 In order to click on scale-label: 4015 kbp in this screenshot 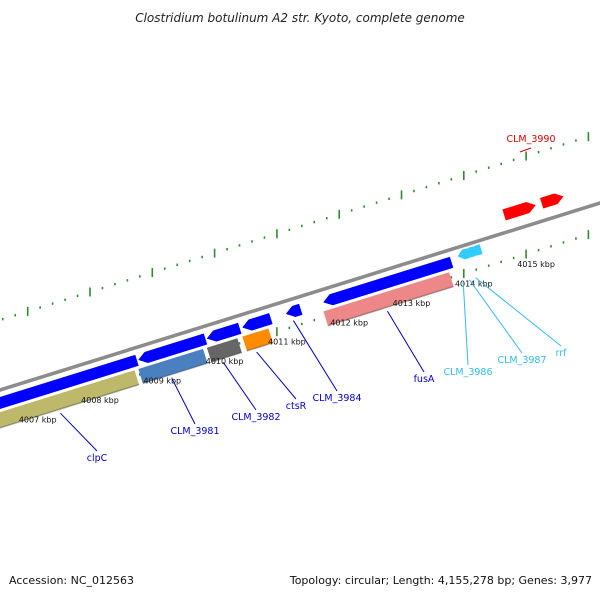, I will do `click(536, 264)`.